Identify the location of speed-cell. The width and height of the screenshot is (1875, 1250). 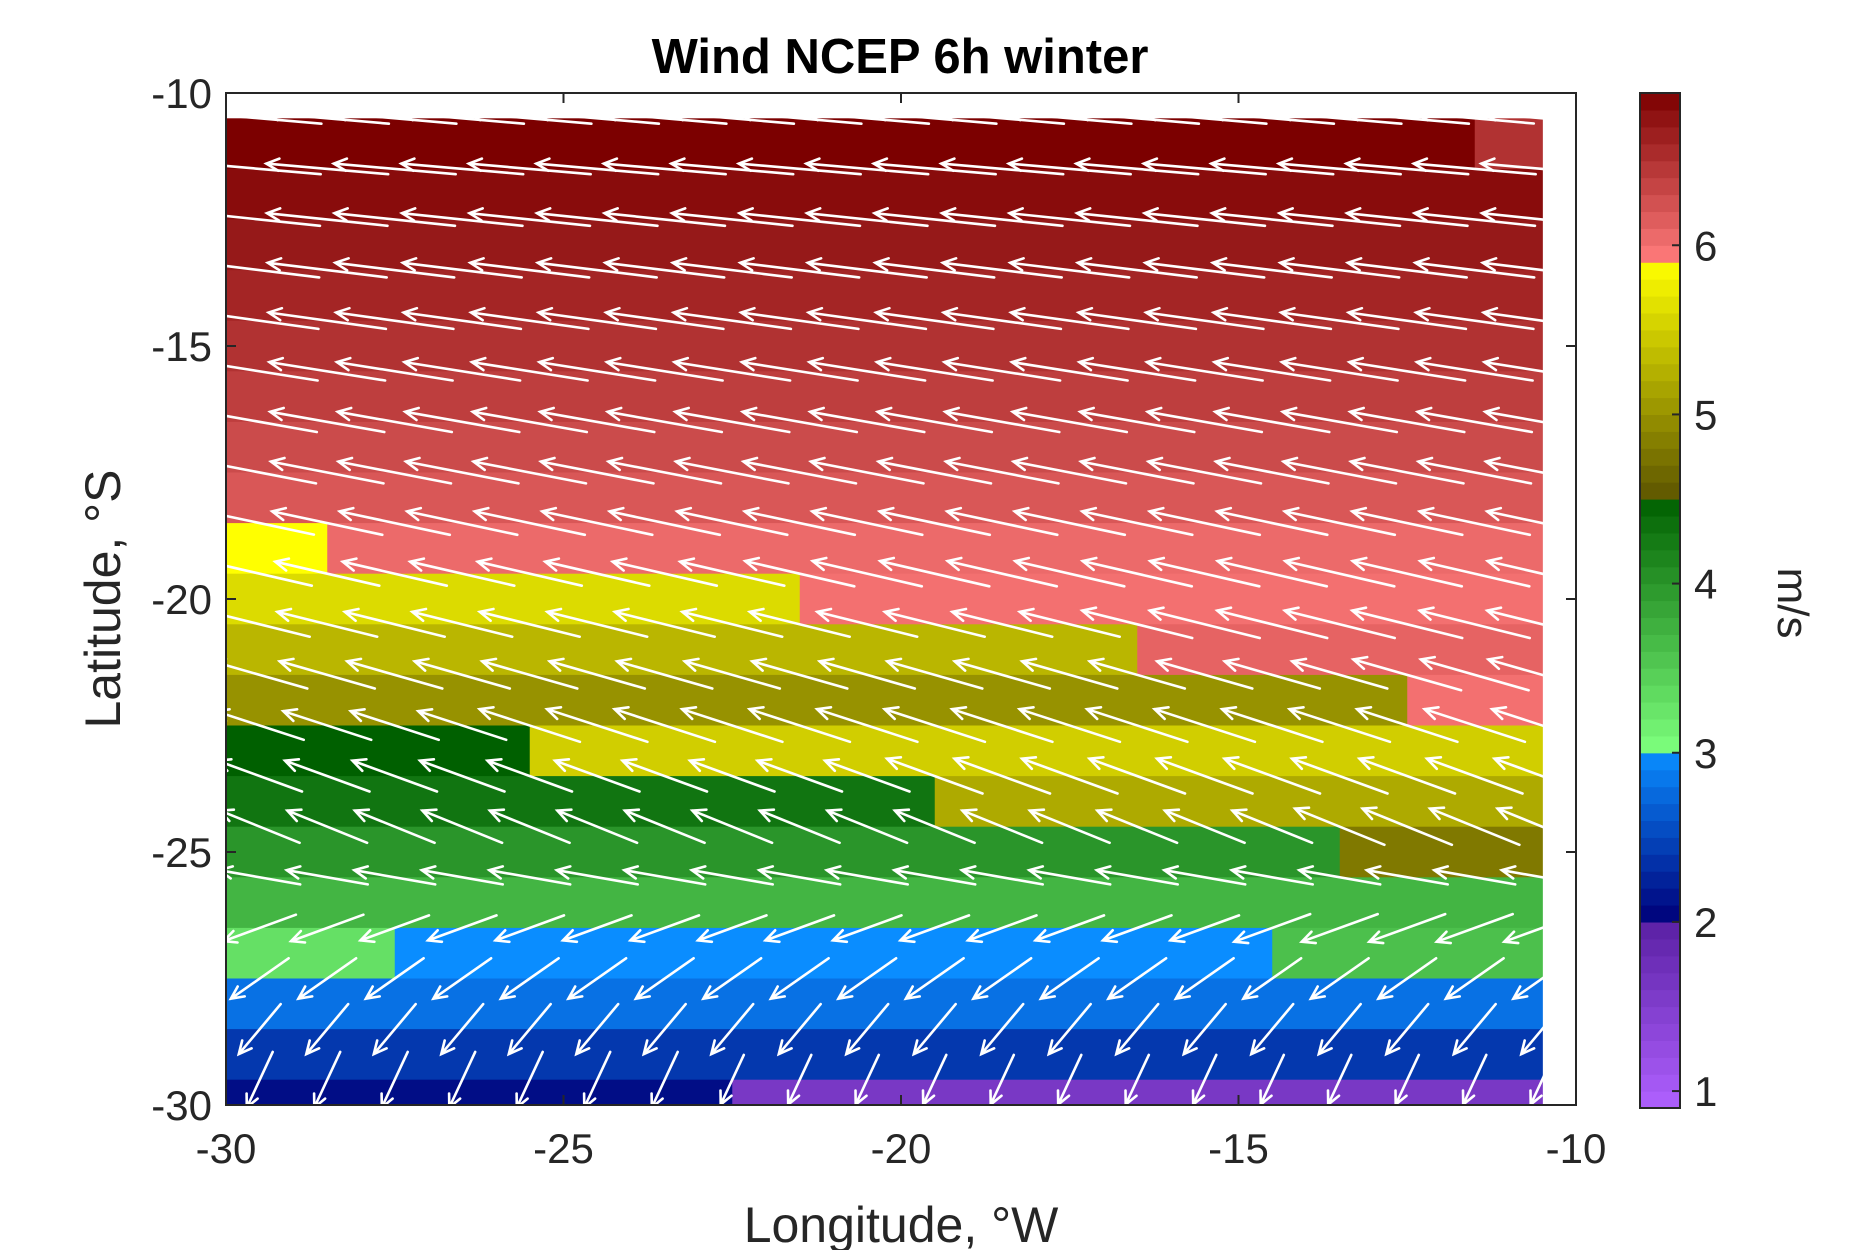
(479, 1092).